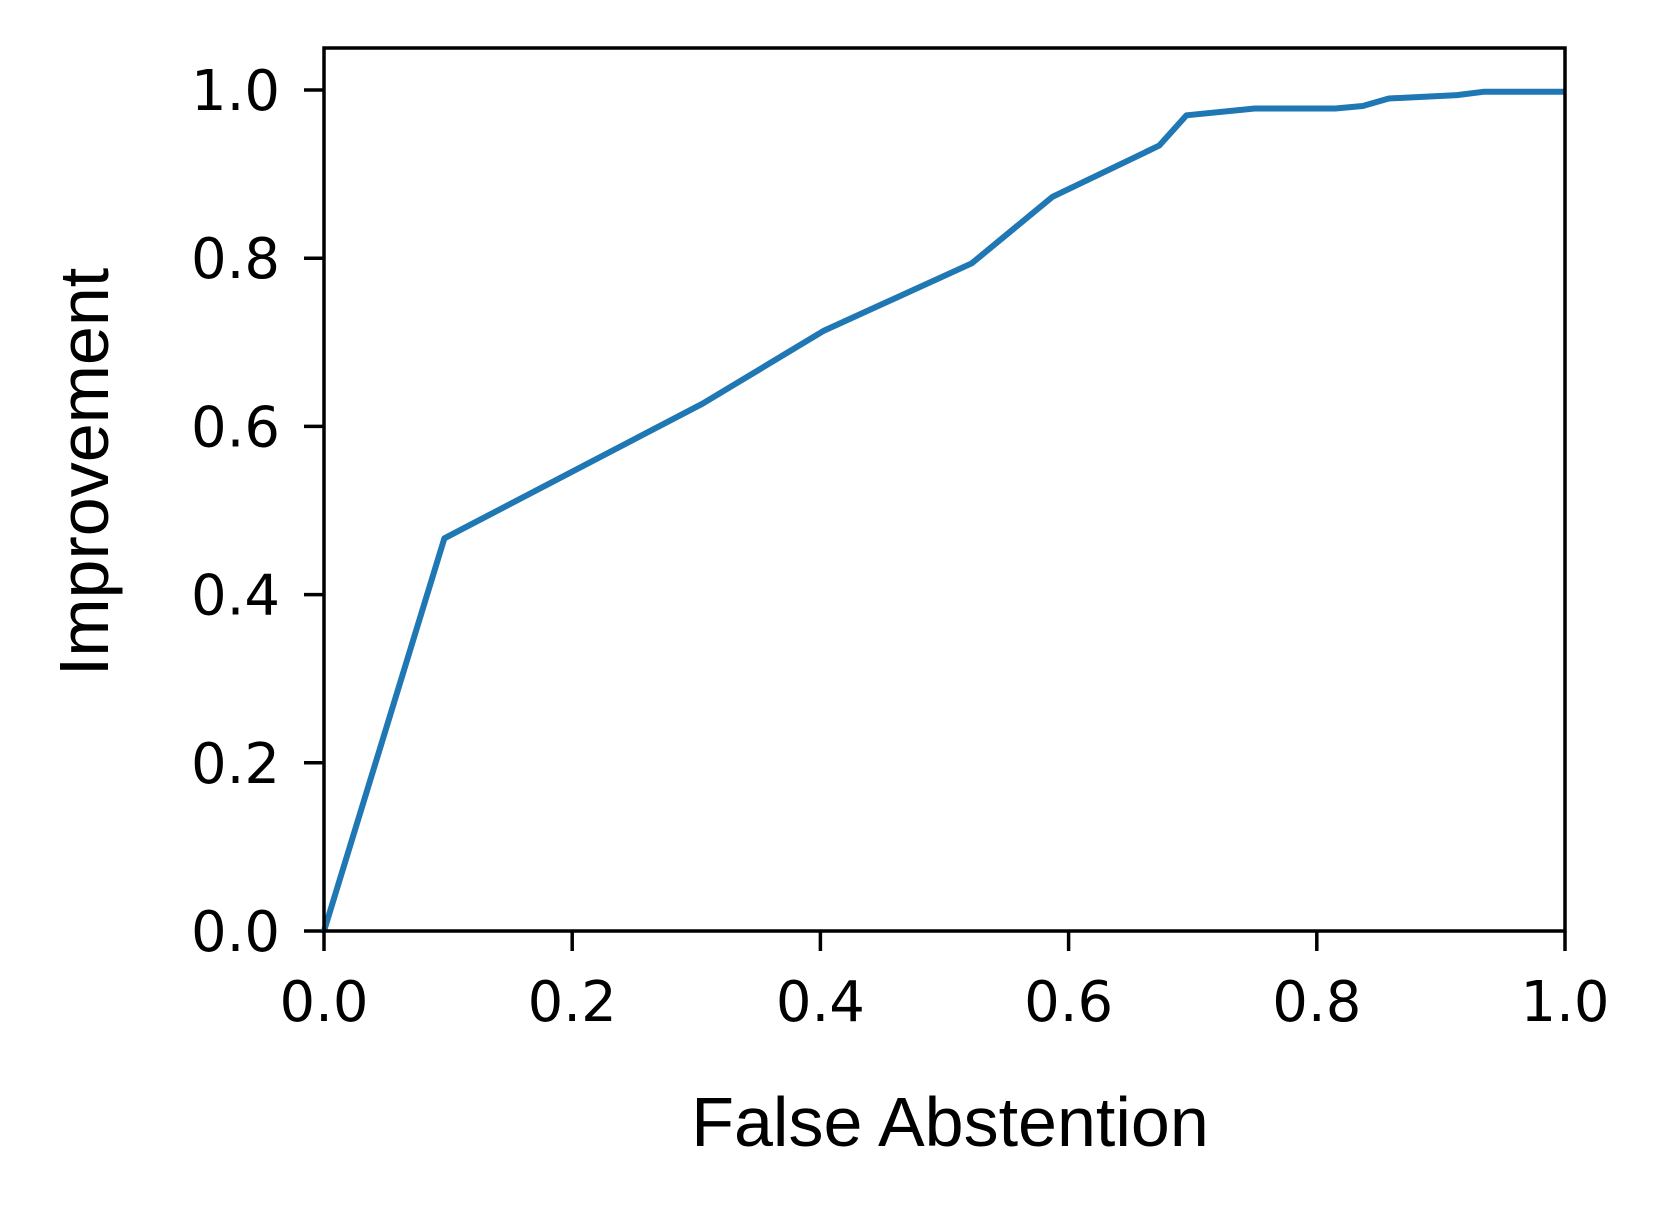 The width and height of the screenshot is (1661, 1214). I want to click on y-tick-label: 0.6, so click(235, 427).